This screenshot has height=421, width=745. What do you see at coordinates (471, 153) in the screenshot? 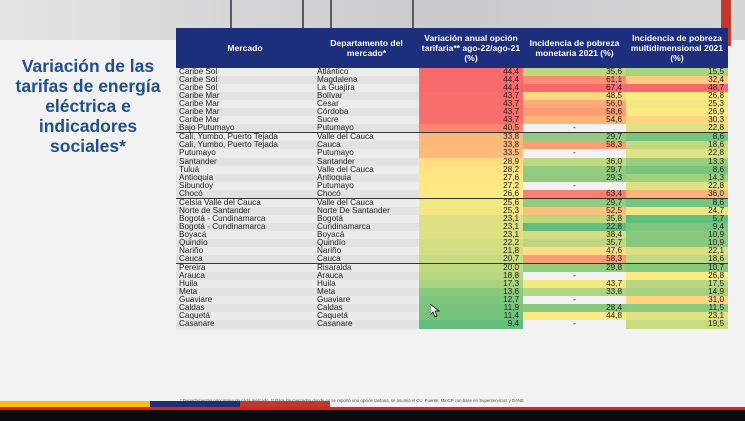
I see `cell-variacion: 33,5` at bounding box center [471, 153].